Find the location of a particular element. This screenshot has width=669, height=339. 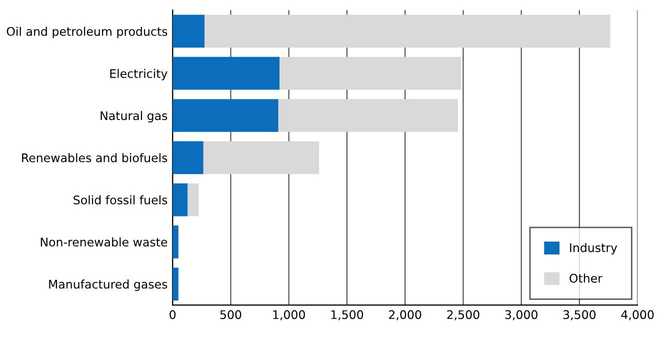

legend-label: Industry is located at coordinates (594, 248).